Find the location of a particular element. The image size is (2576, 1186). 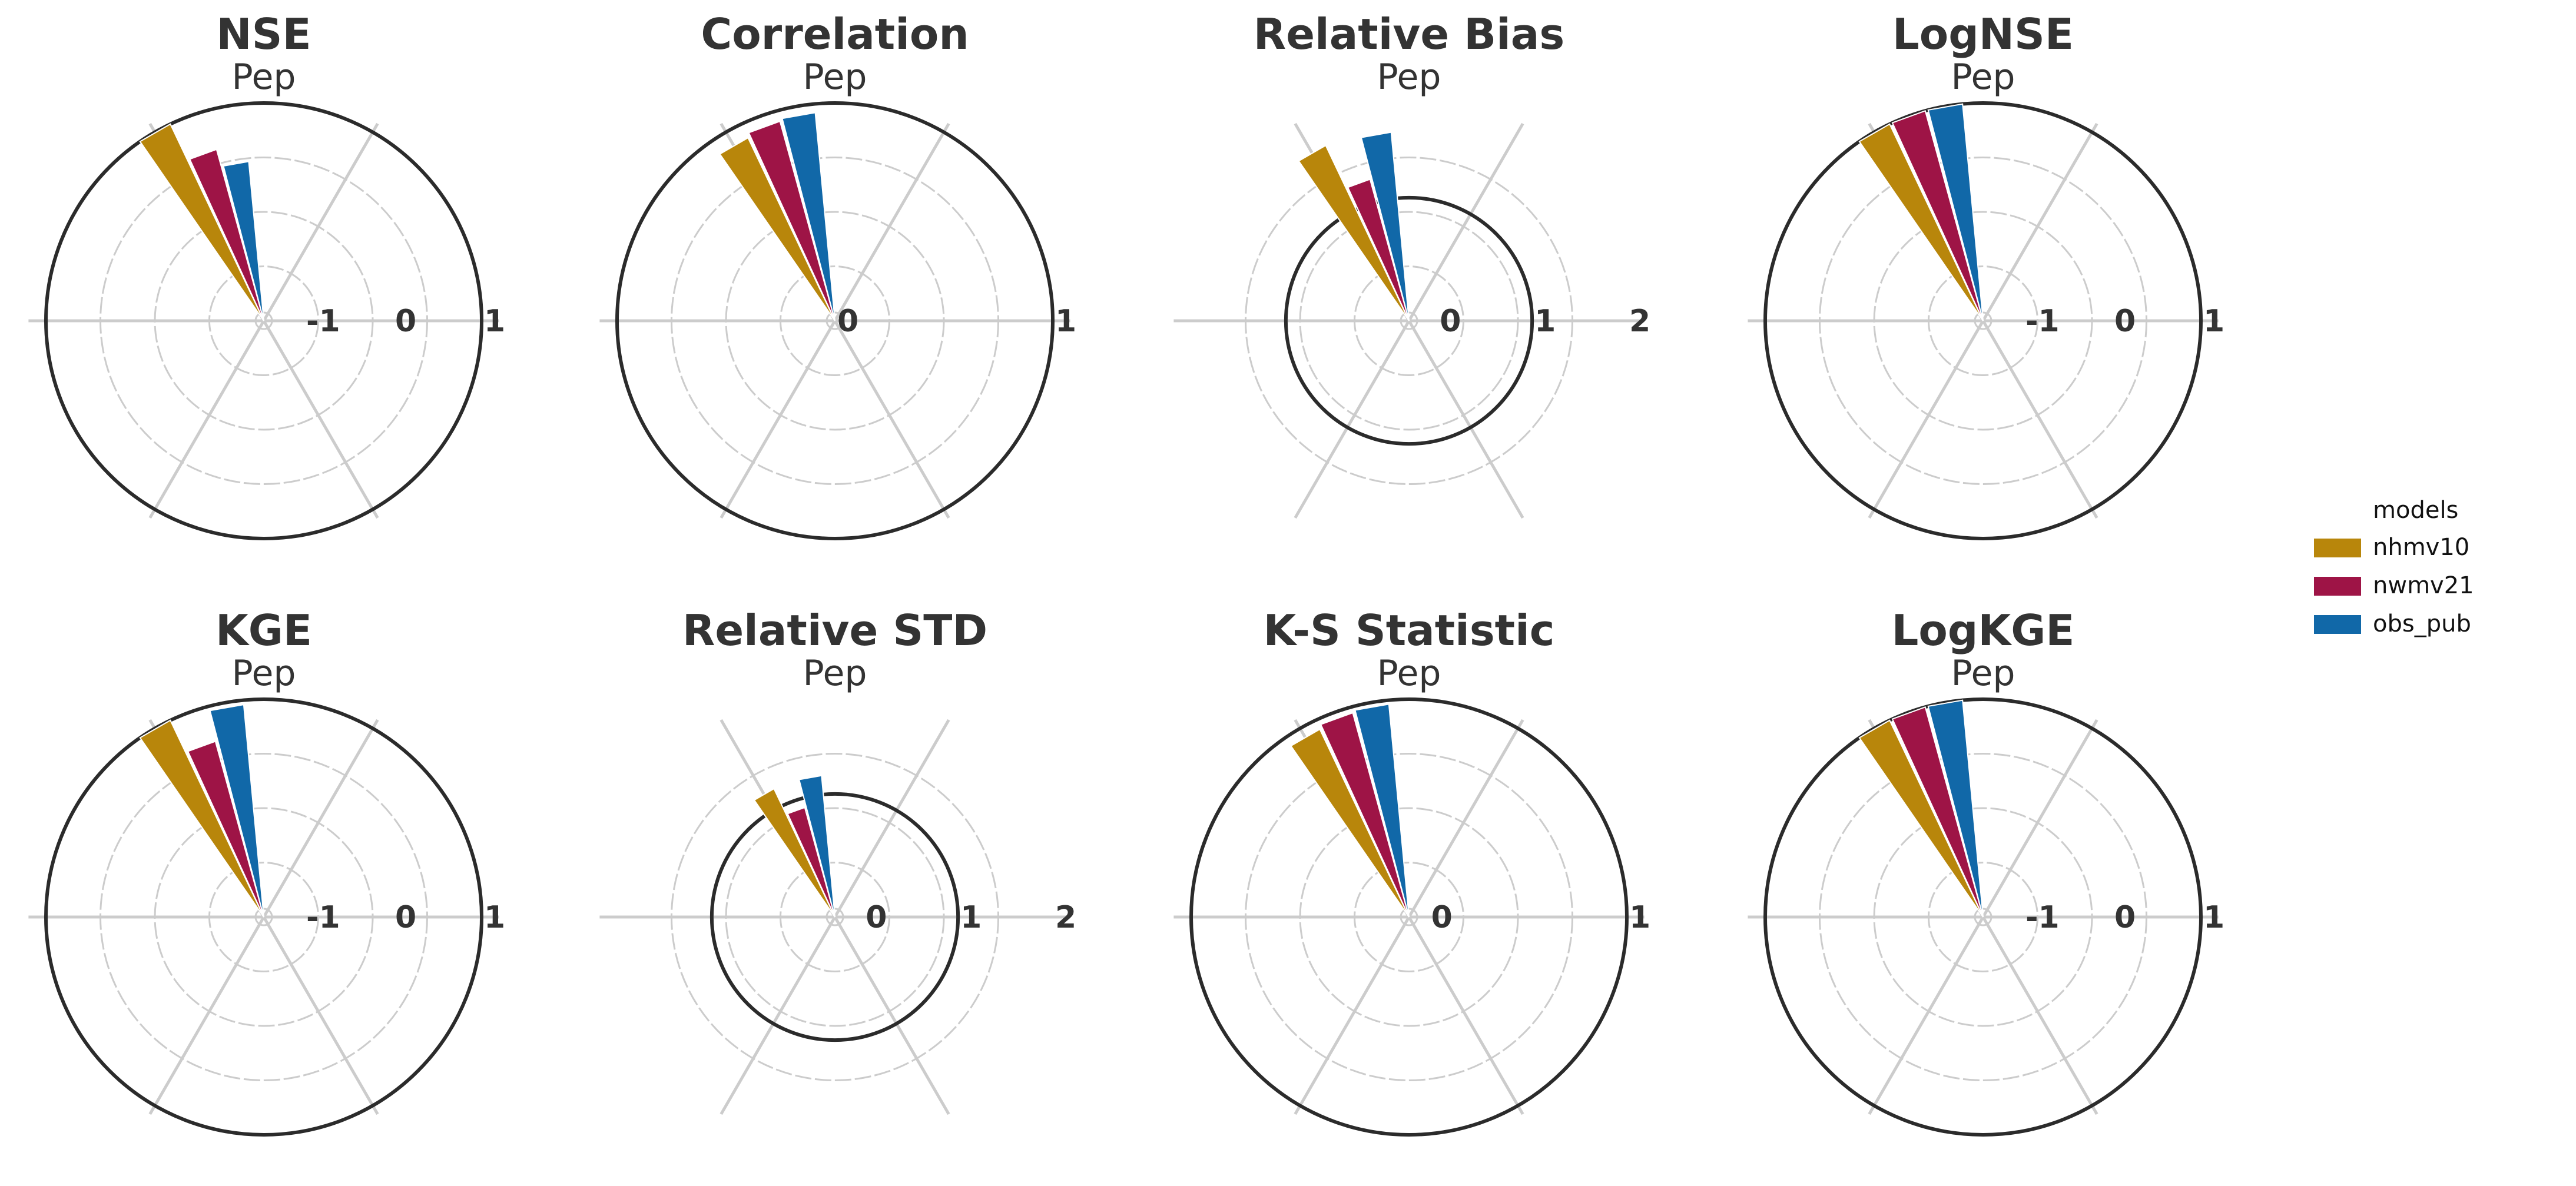

chart-title: NSE is located at coordinates (263, 34).